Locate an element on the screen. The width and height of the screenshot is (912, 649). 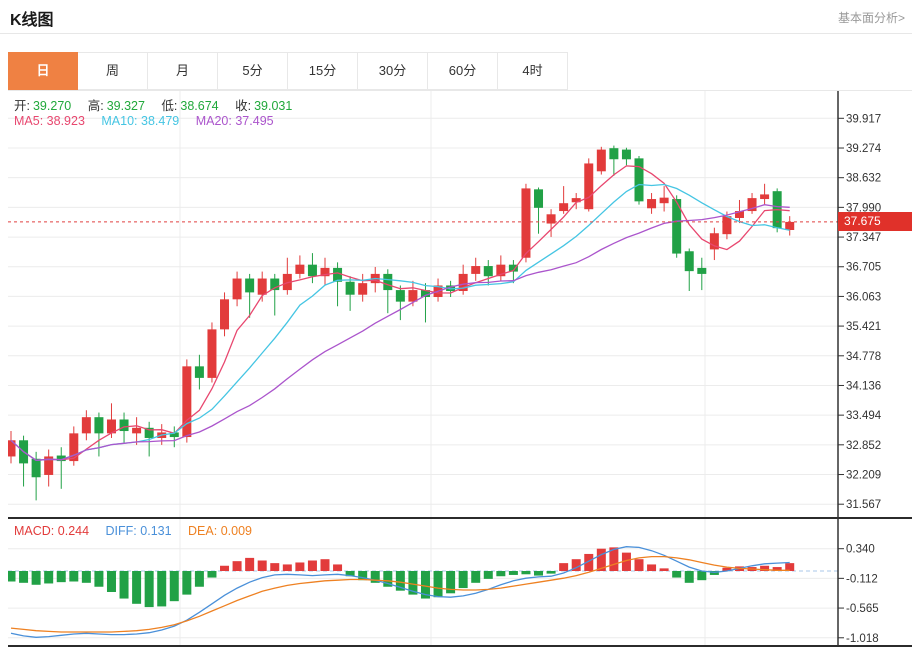
period-tabs: 日 周 月 5分 15分 30分 60分 4时 is located at coordinates (288, 71).